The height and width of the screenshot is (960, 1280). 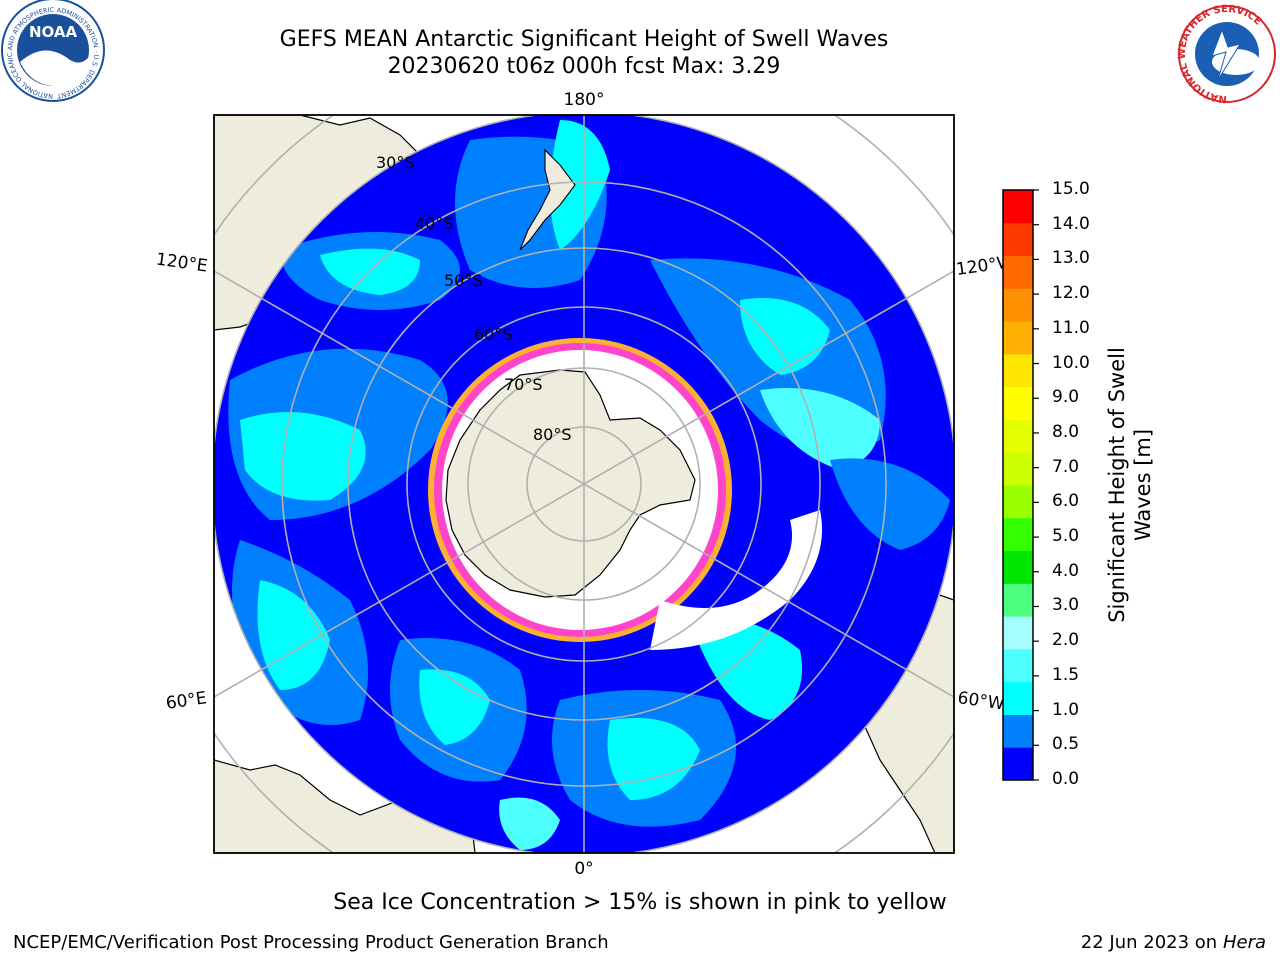 What do you see at coordinates (53, 32) in the screenshot?
I see `noaa-logo-text: NOAA` at bounding box center [53, 32].